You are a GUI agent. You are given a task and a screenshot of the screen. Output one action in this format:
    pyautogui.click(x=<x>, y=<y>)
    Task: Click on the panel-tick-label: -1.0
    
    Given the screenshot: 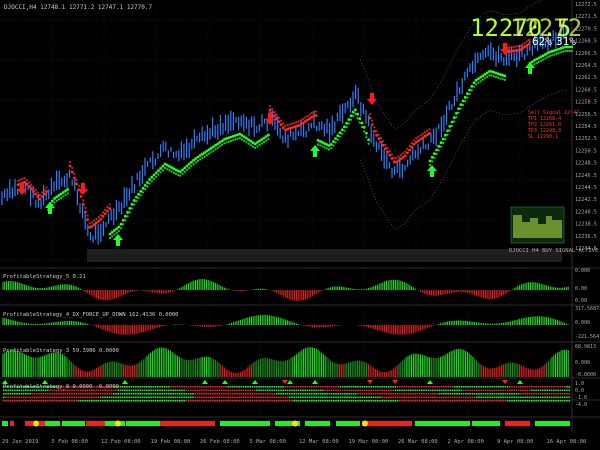 What is the action you would take?
    pyautogui.click(x=581, y=398)
    